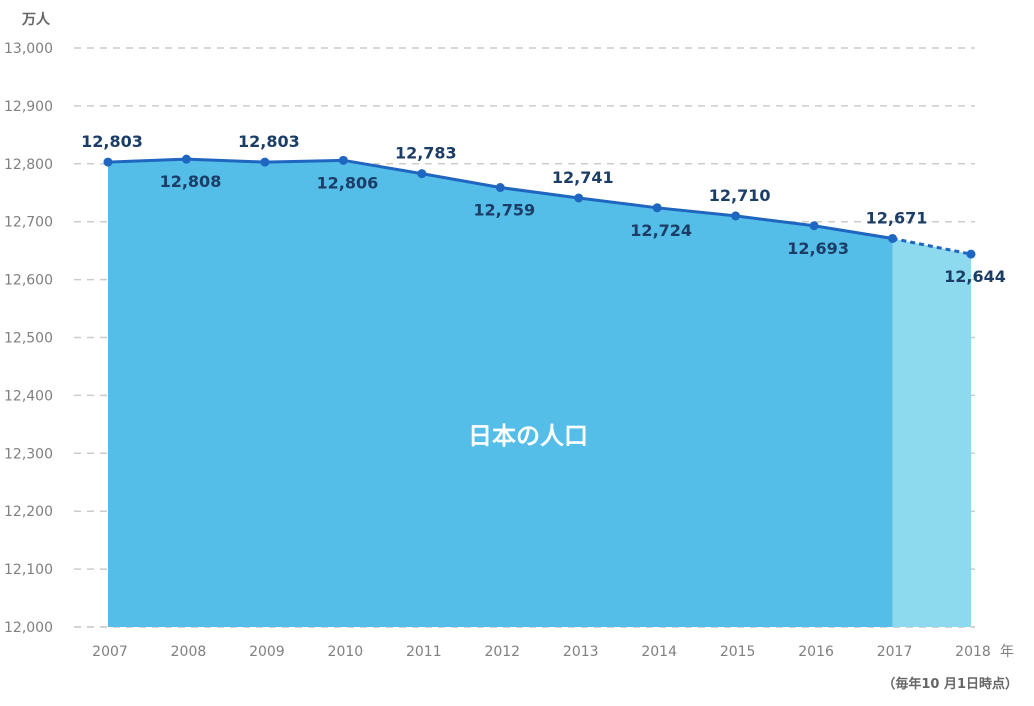 Image resolution: width=1034 pixels, height=706 pixels. I want to click on x-tick-label: 2008, so click(189, 652).